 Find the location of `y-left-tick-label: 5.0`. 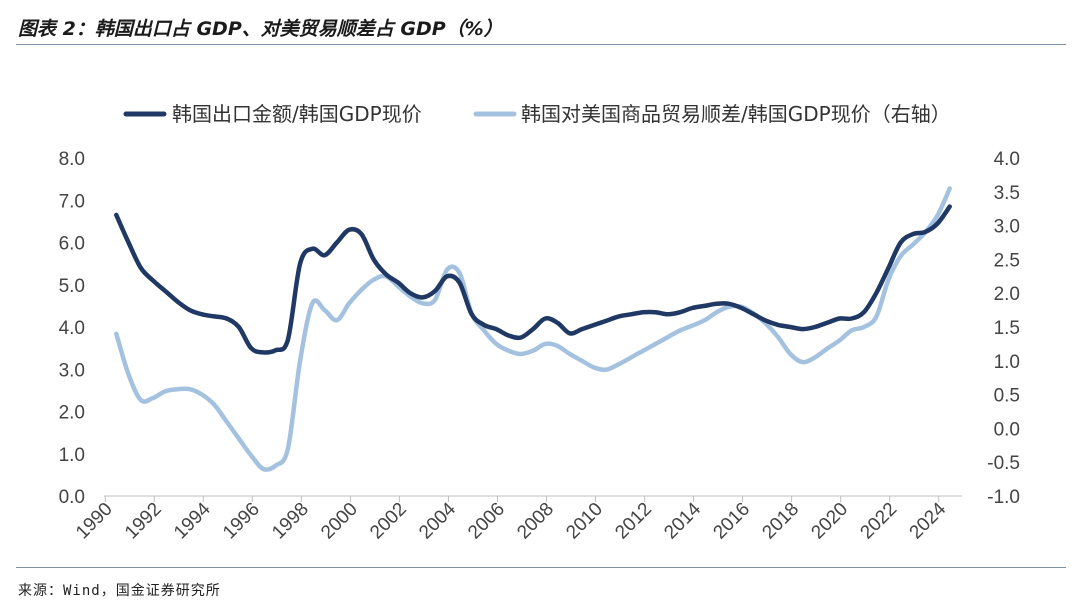

y-left-tick-label: 5.0 is located at coordinates (72, 286).